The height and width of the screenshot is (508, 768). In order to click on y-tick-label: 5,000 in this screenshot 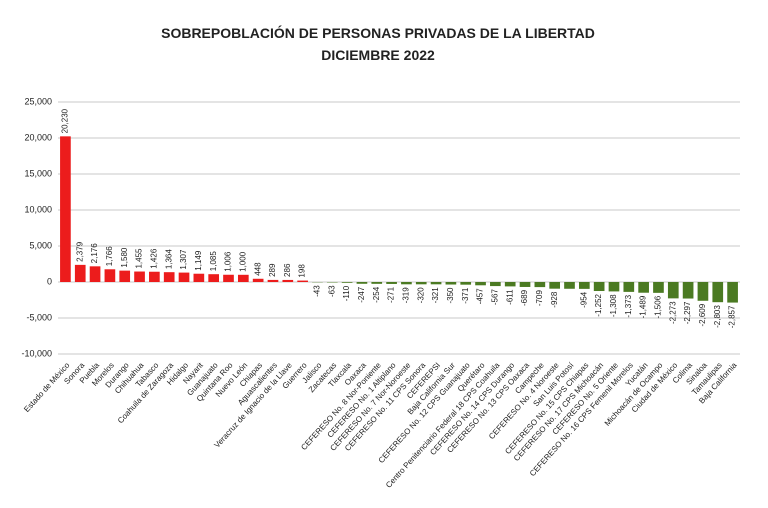, I will do `click(40, 245)`.